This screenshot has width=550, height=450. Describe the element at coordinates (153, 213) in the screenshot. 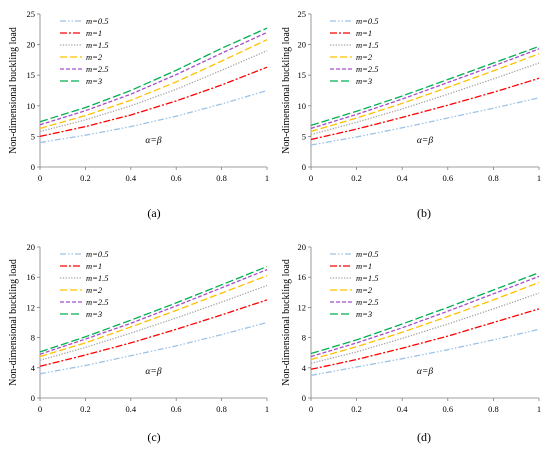

I see `panel-caption: (a)` at that location.